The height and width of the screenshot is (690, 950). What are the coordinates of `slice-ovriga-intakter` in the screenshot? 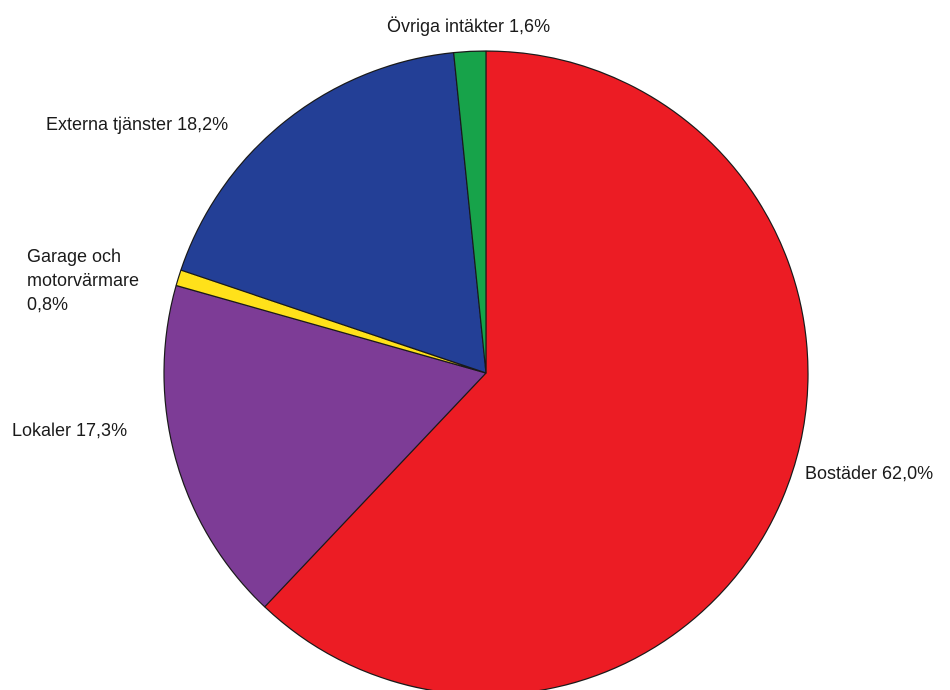 It's located at (470, 212).